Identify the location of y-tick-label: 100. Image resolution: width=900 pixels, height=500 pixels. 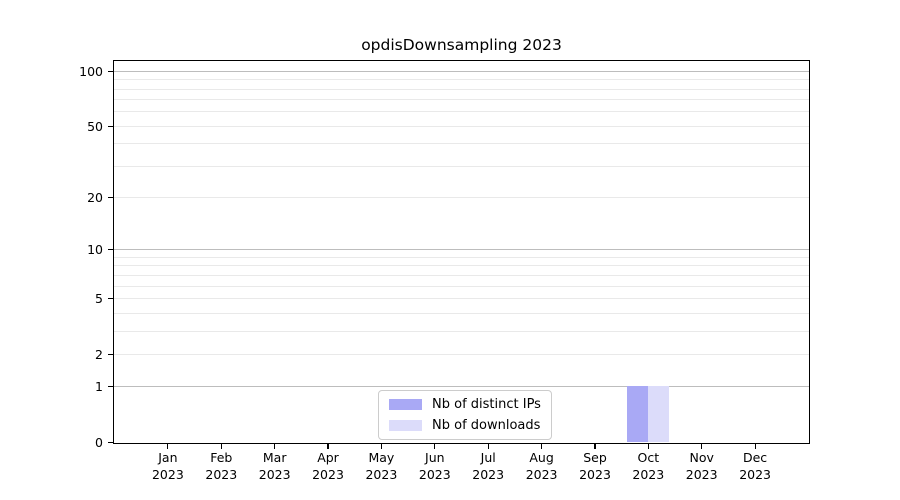
(91, 71).